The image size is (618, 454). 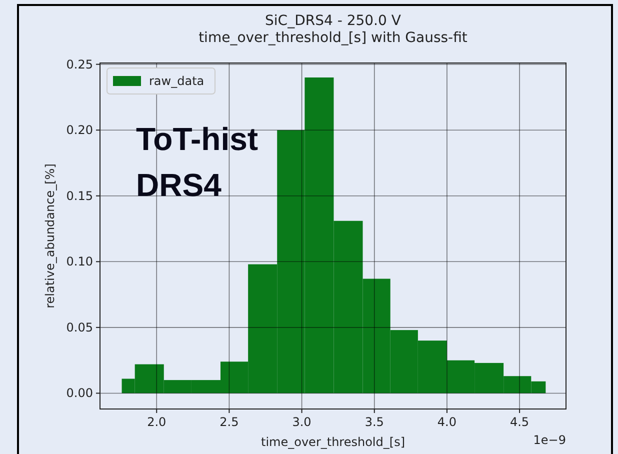 I want to click on y-tick-label: 0.15, so click(x=79, y=195).